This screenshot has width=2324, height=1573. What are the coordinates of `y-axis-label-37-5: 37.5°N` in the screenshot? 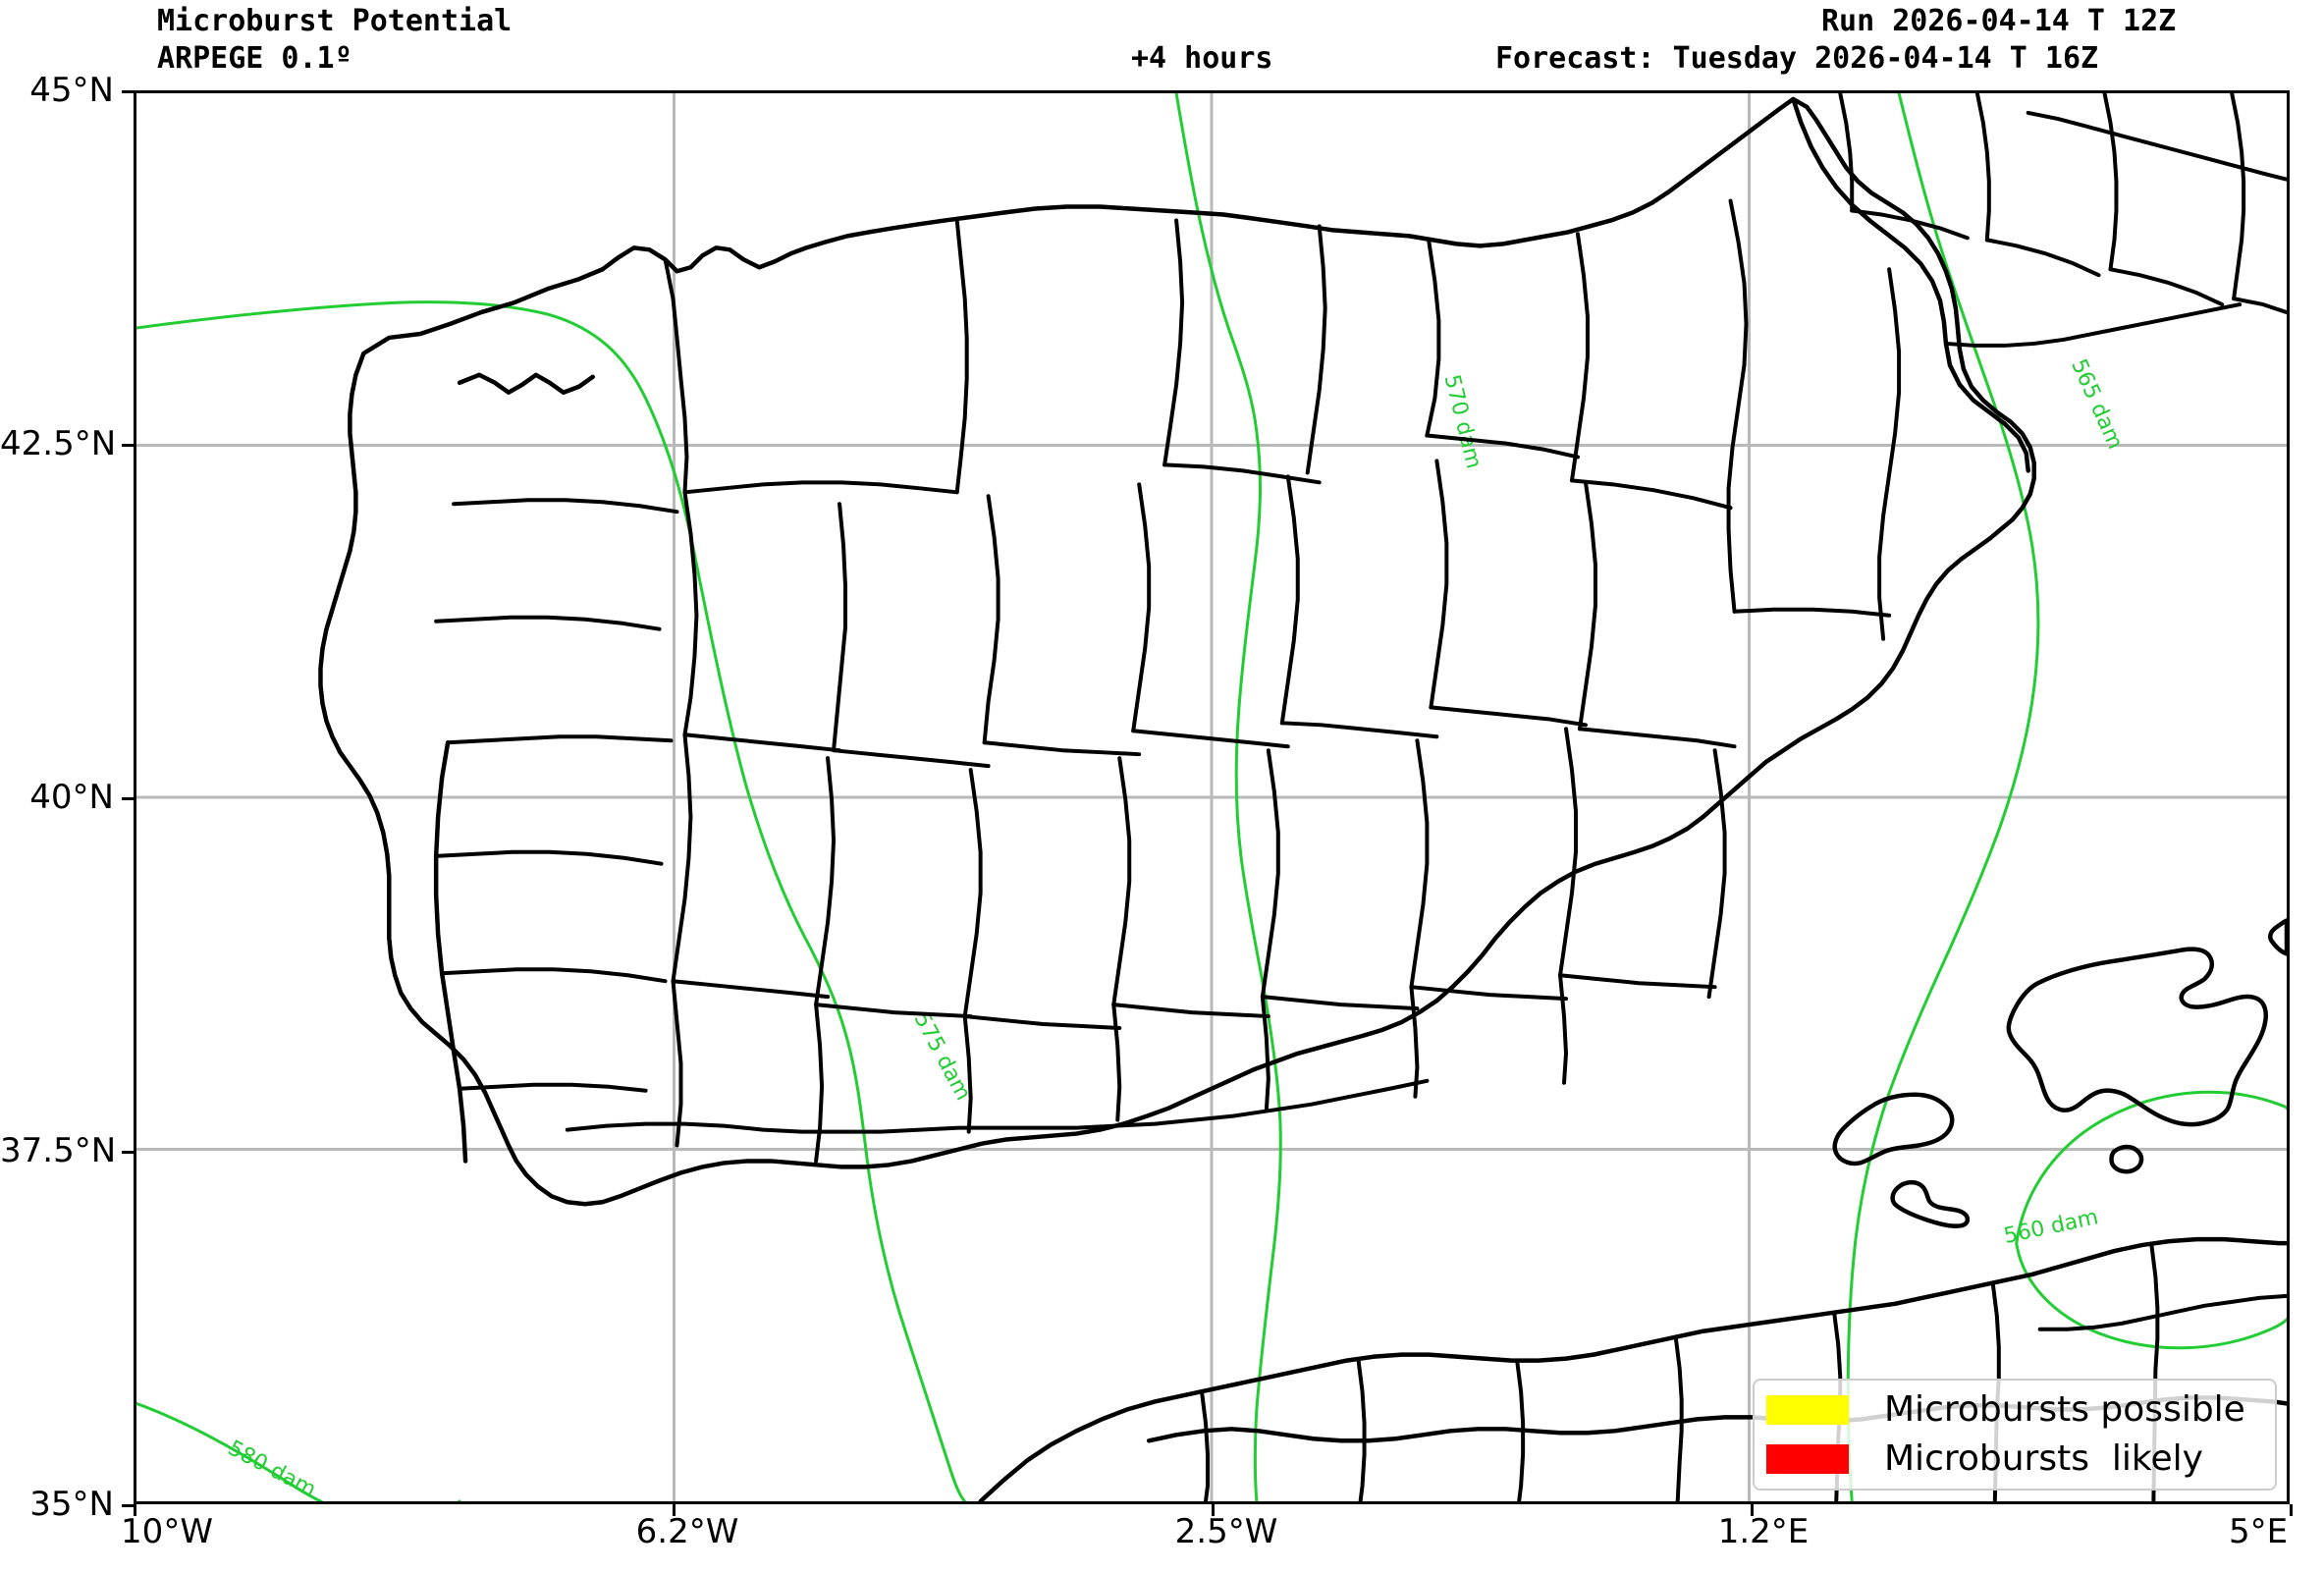 It's located at (58, 1150).